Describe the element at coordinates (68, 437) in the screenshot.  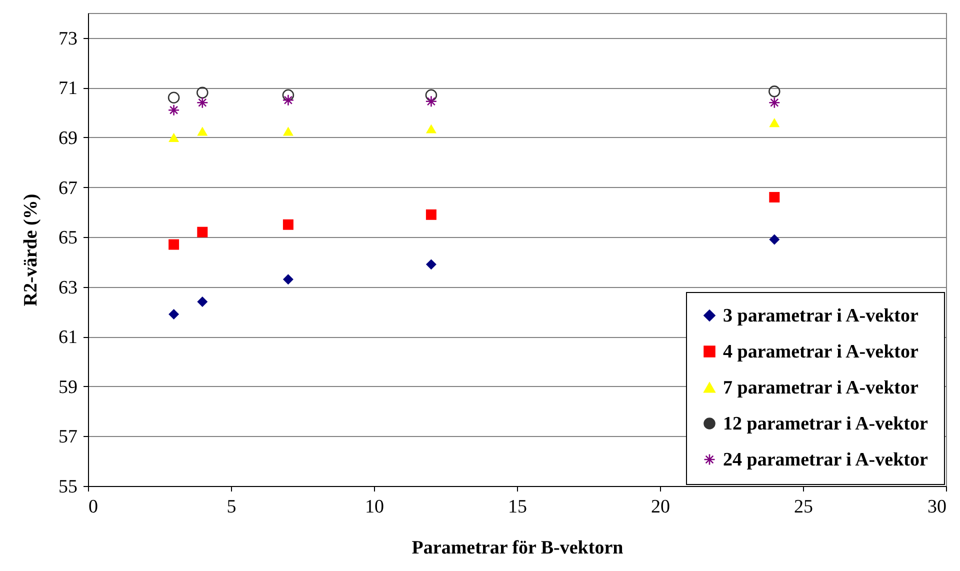
I see `y-tick-label: 57` at that location.